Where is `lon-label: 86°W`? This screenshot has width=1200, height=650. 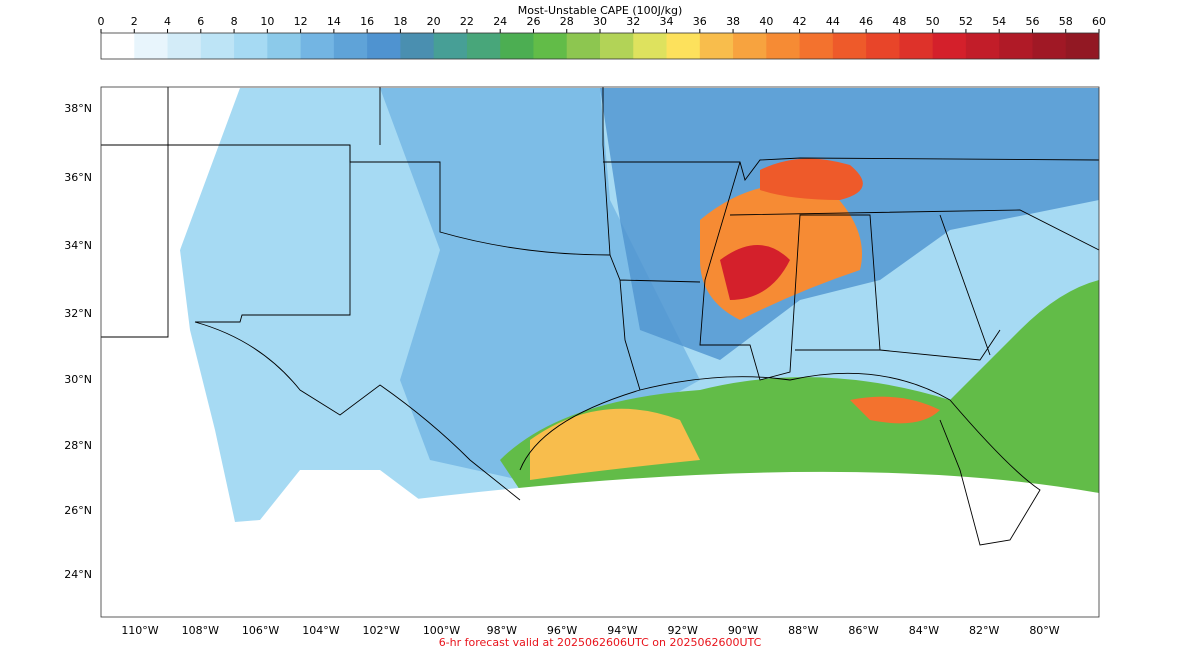 lon-label: 86°W is located at coordinates (863, 630).